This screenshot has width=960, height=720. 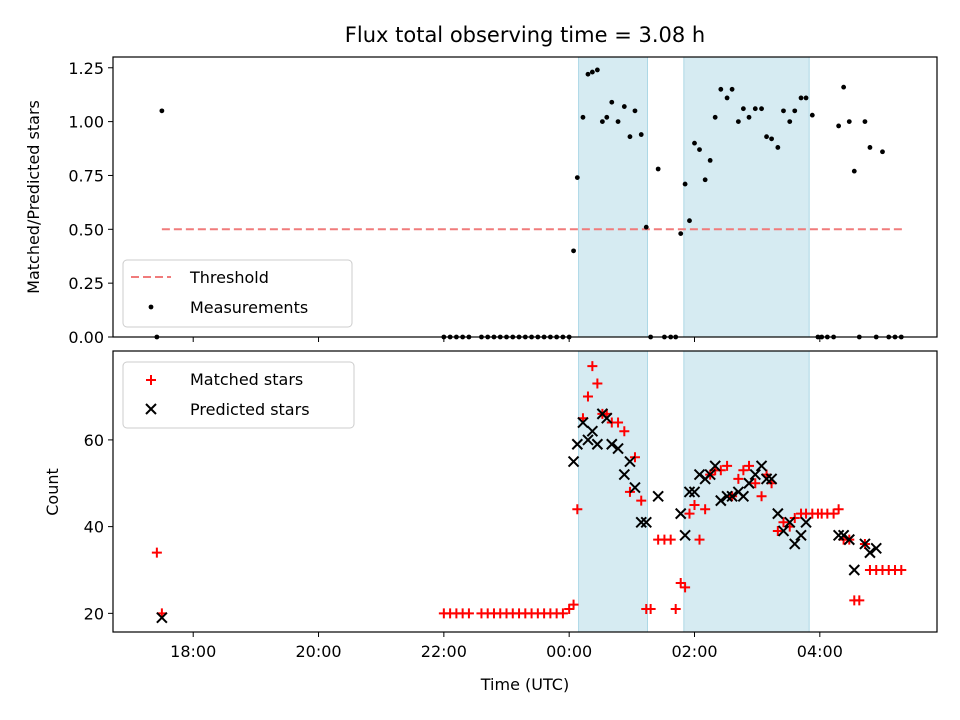 I want to click on legend-measurements-label: Measurements, so click(x=249, y=307).